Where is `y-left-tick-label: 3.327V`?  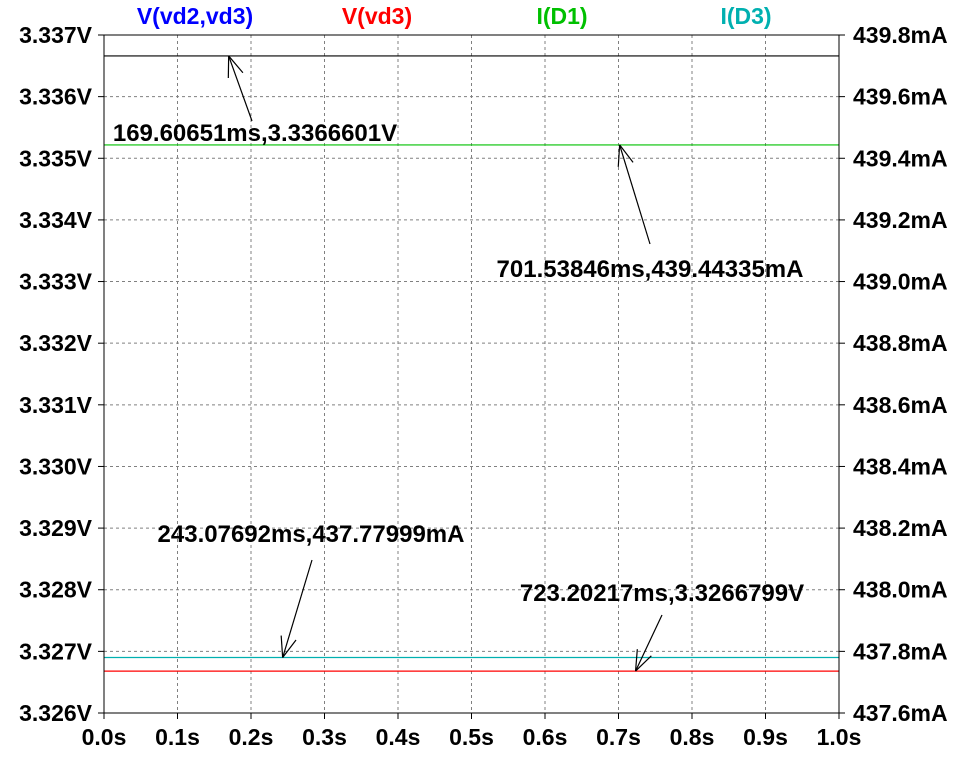 y-left-tick-label: 3.327V is located at coordinates (56, 651).